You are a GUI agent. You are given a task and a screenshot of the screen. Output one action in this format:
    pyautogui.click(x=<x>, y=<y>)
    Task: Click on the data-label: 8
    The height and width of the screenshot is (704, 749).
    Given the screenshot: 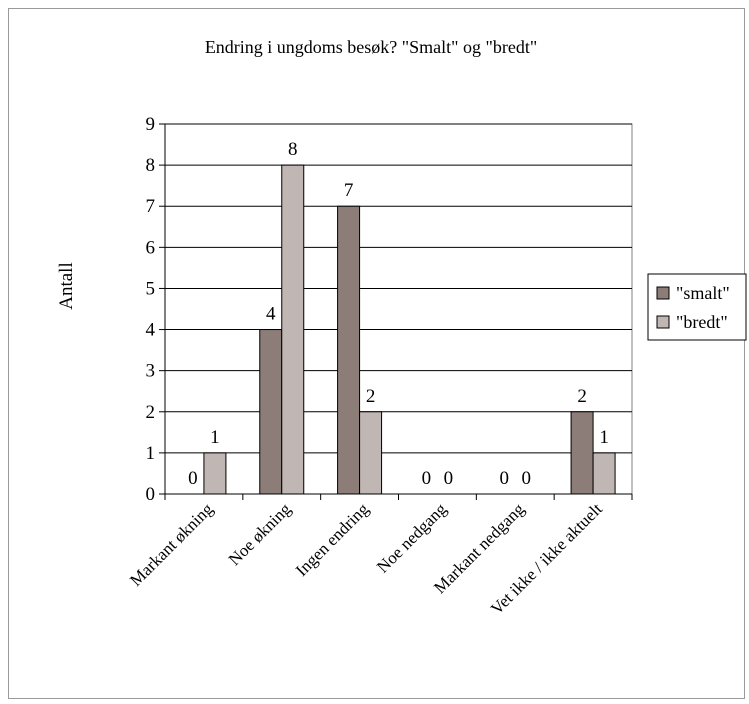 What is the action you would take?
    pyautogui.click(x=293, y=149)
    